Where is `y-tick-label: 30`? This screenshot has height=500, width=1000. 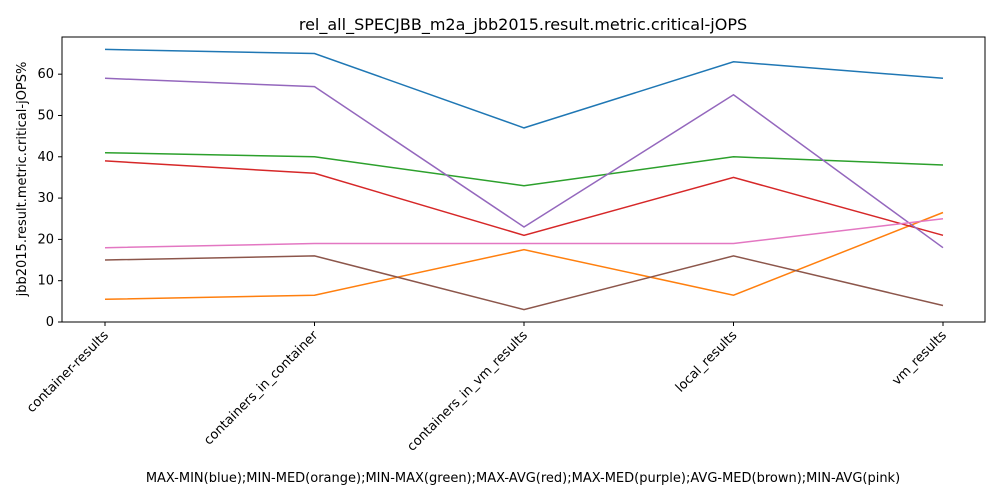 y-tick-label: 30 is located at coordinates (45, 198).